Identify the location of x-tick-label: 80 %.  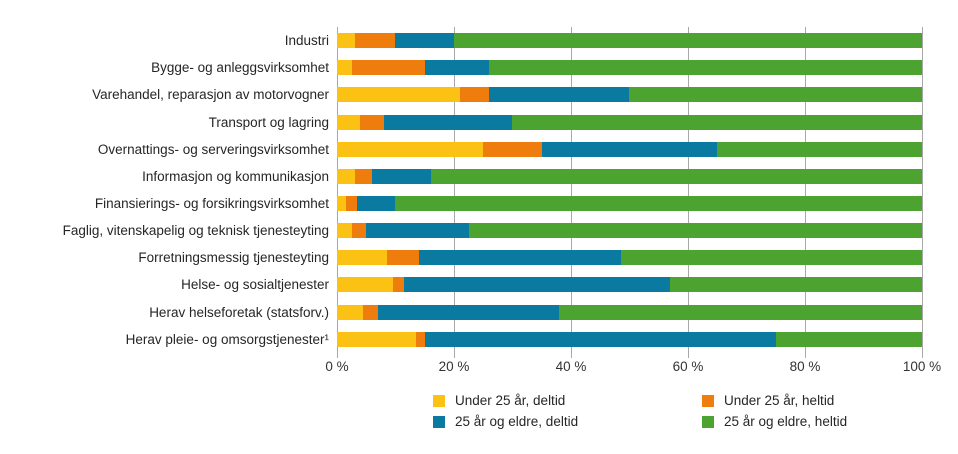
(805, 366).